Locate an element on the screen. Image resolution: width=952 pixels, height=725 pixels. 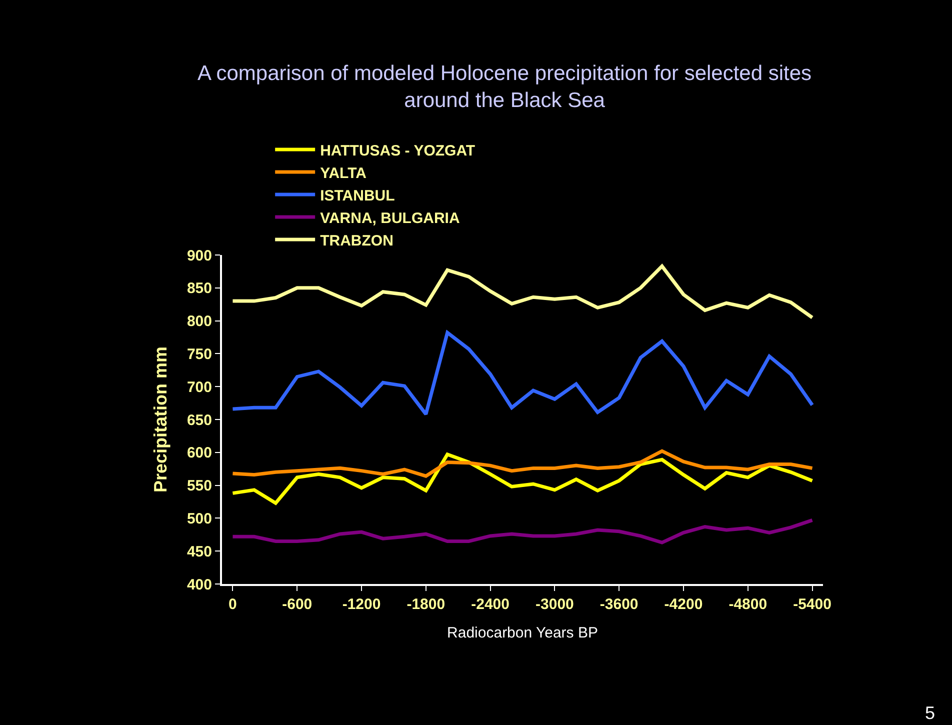
legend-label: VARNA, BULGARIA is located at coordinates (390, 218).